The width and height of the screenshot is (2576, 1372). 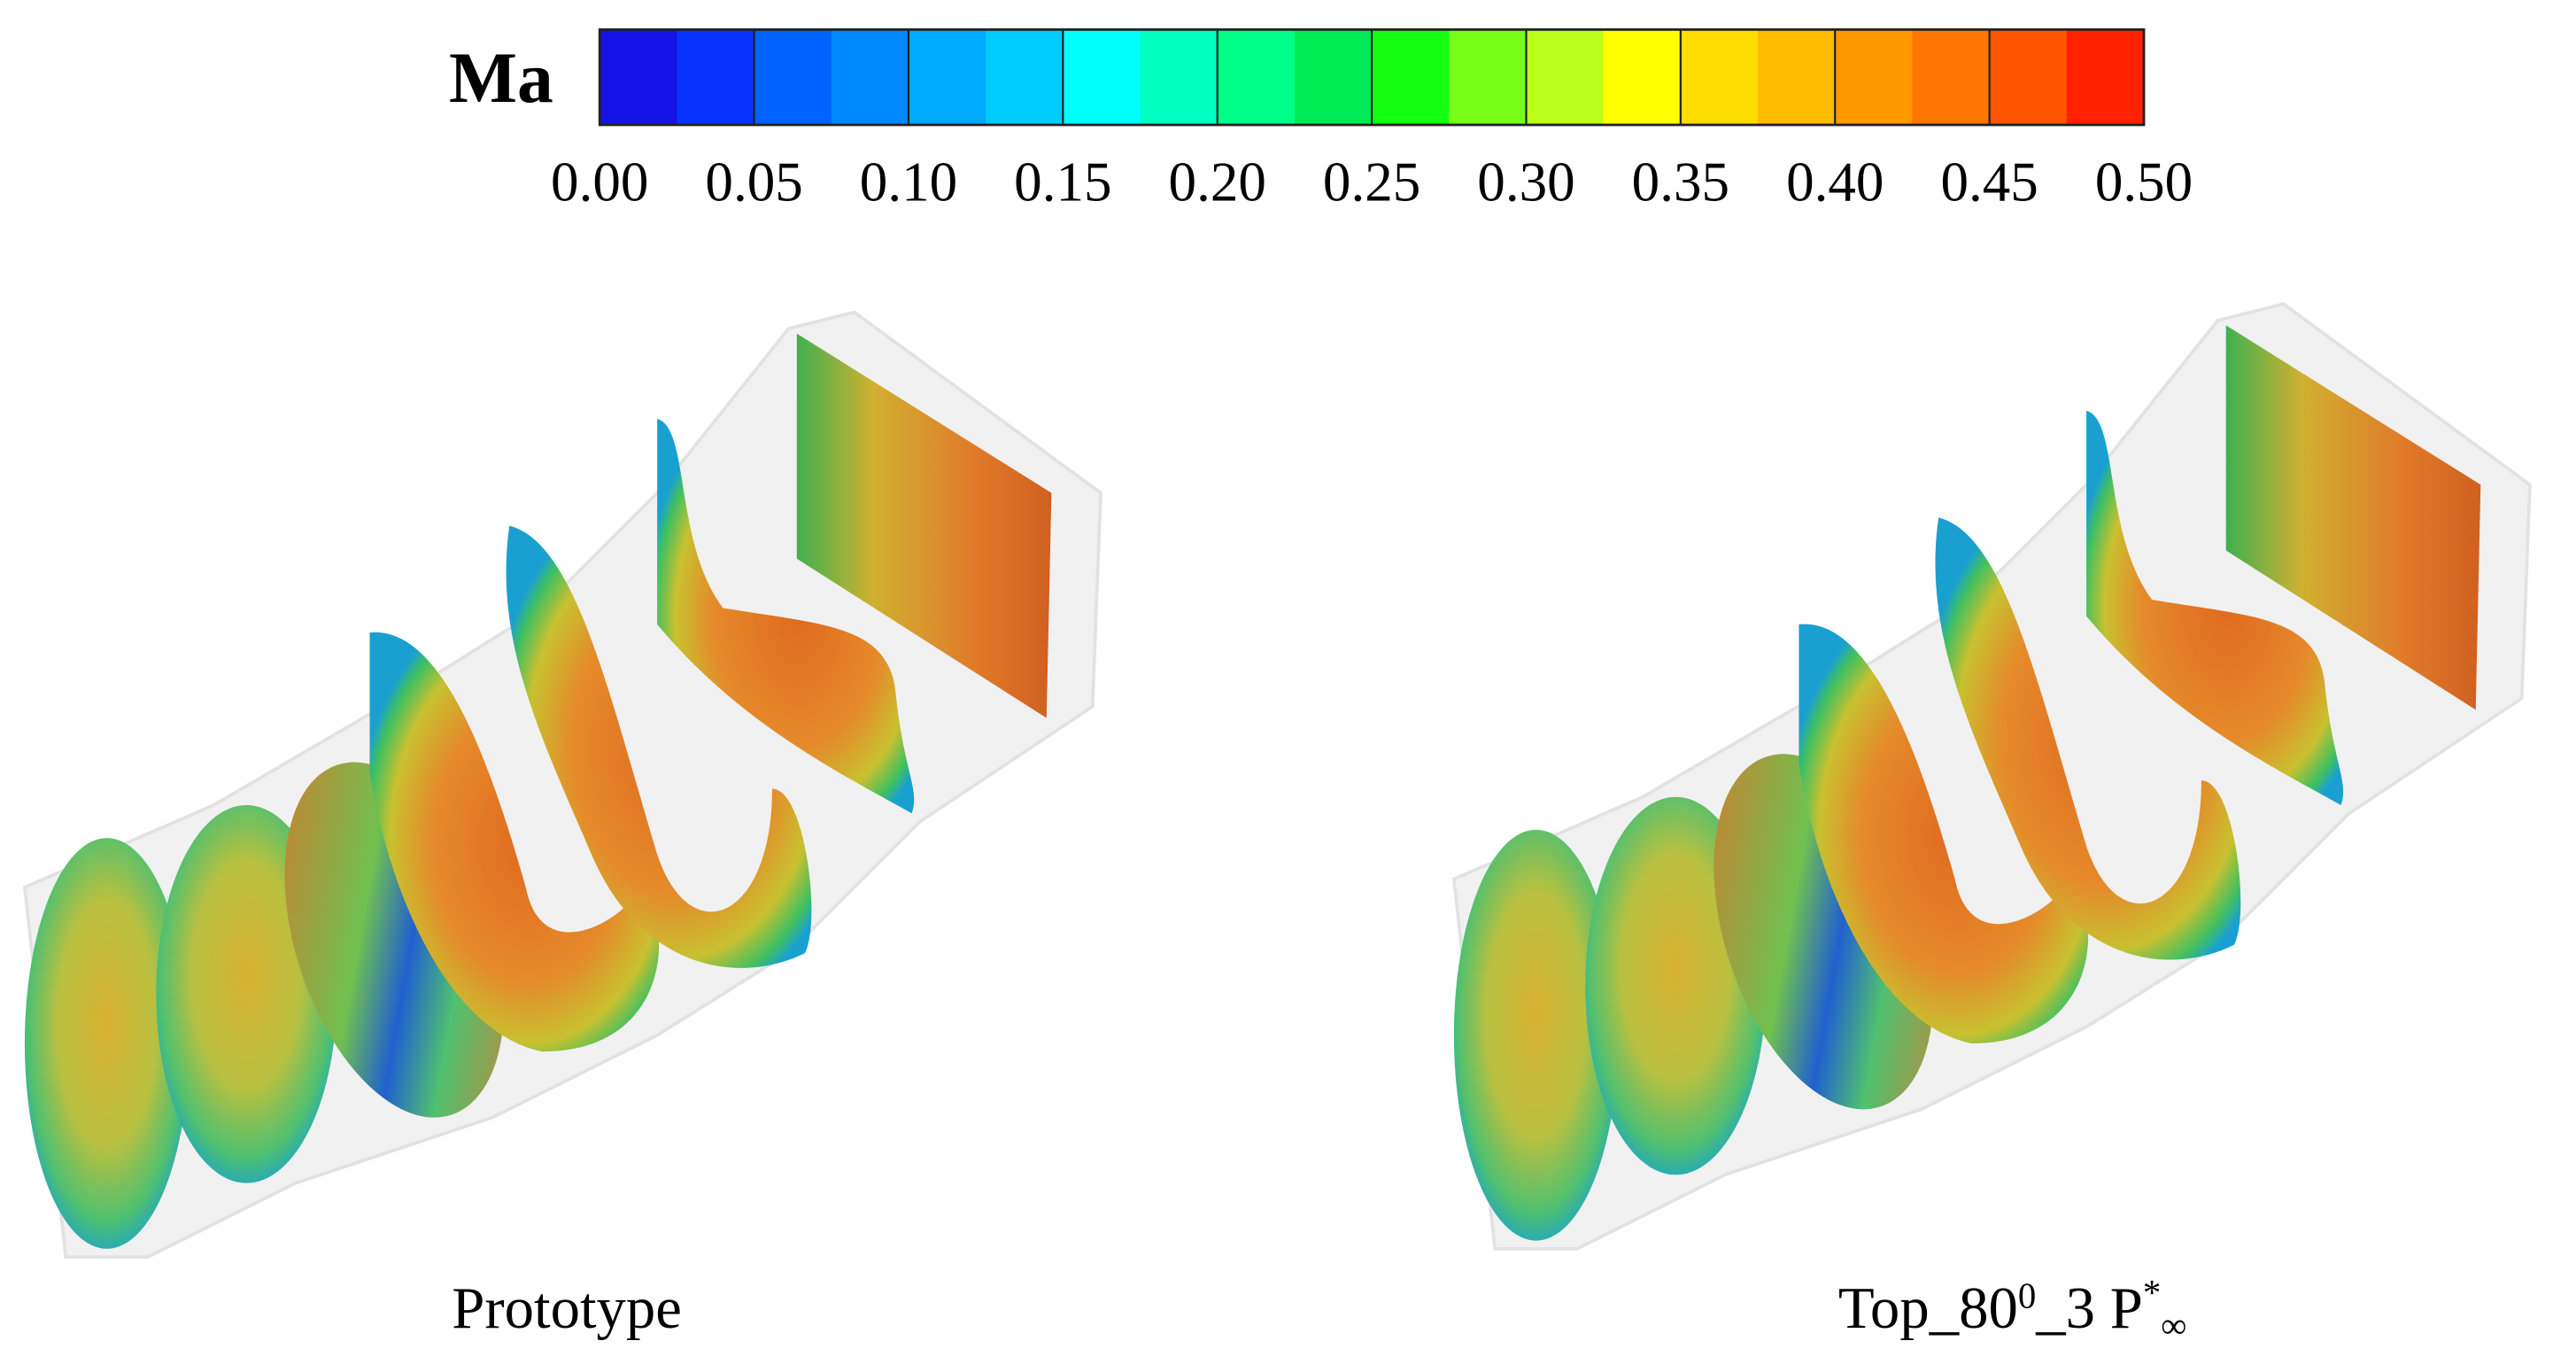 What do you see at coordinates (567, 1308) in the screenshot?
I see `caption: Prototype` at bounding box center [567, 1308].